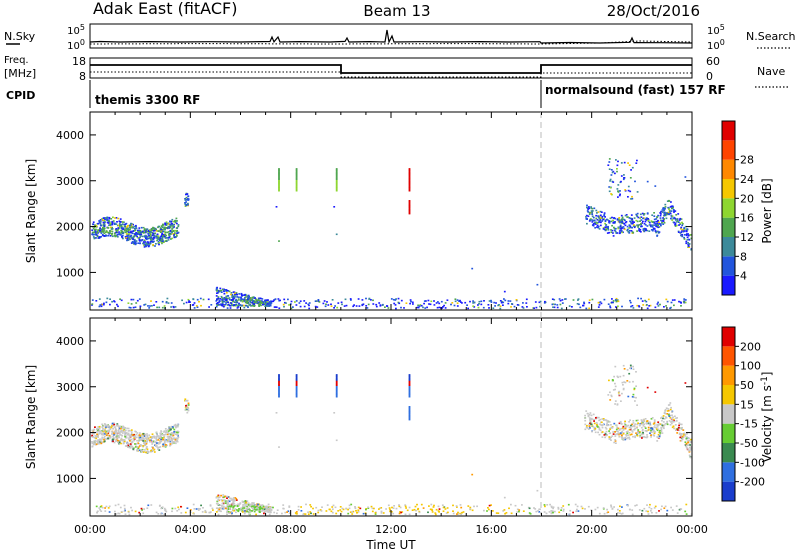  Describe the element at coordinates (728, 433) in the screenshot. I see `colorbar-segment` at that location.